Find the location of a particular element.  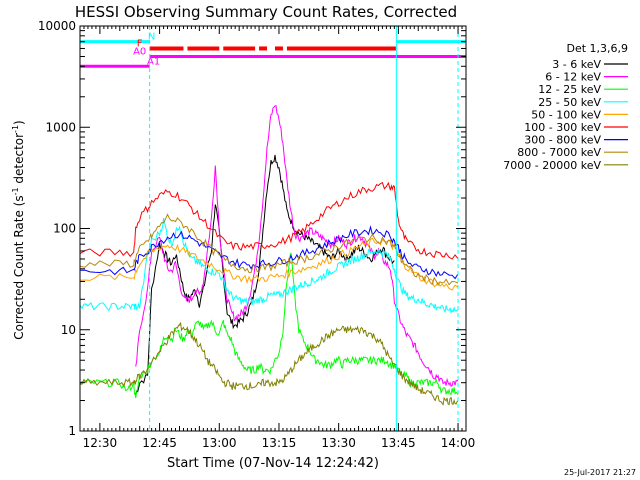

x-tick-label: 12:30 is located at coordinates (100, 443).